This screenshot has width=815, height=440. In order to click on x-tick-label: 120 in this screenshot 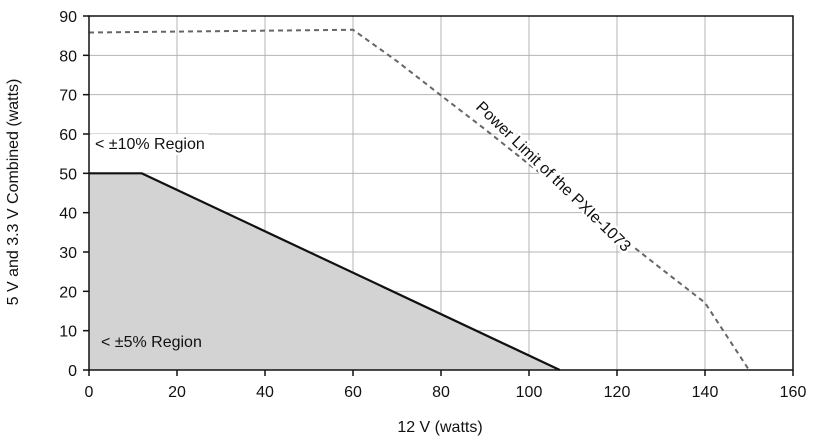, I will do `click(617, 392)`.